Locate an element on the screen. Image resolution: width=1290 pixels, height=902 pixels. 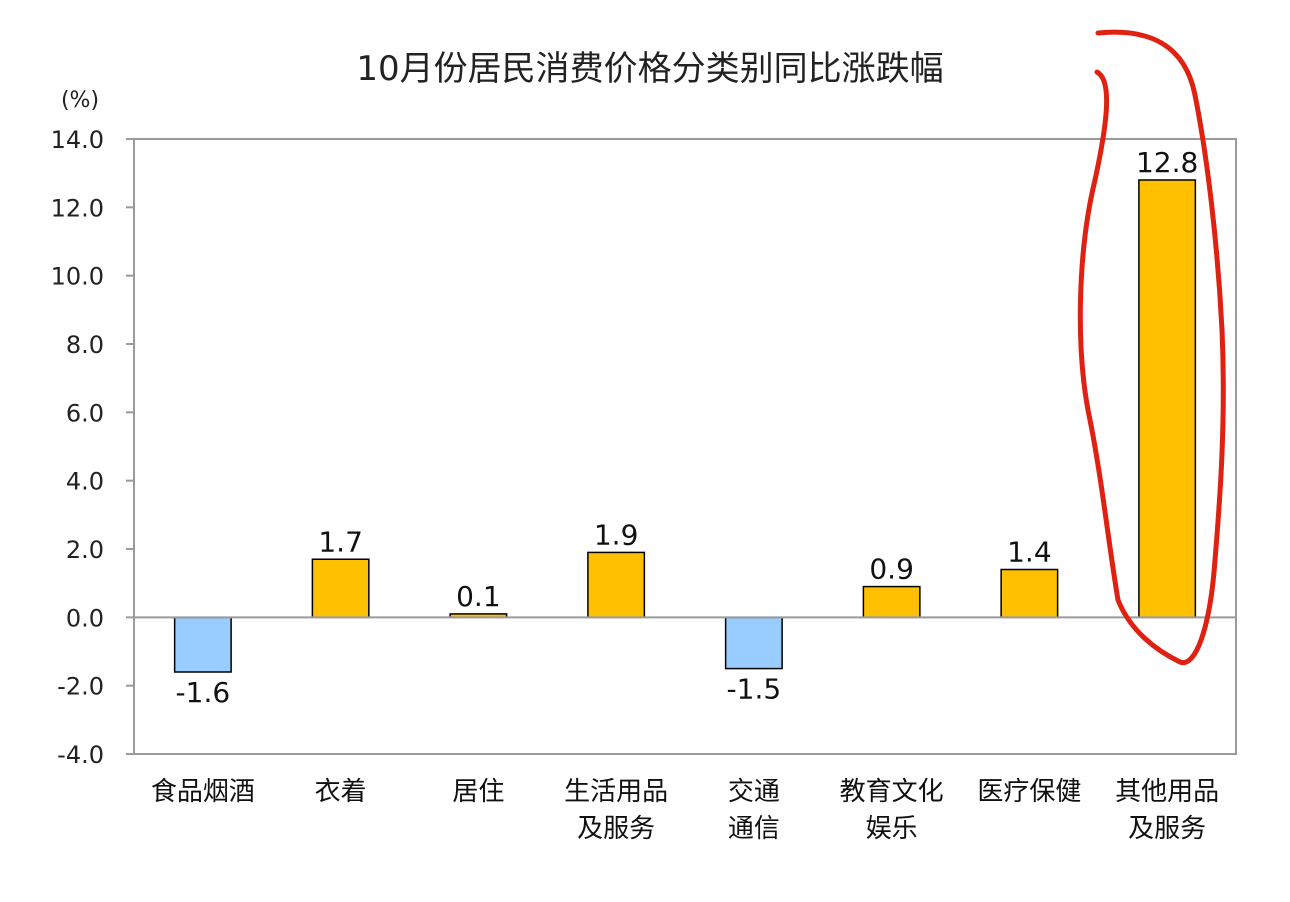
y-tick-label: 8.0 is located at coordinates (85, 345).